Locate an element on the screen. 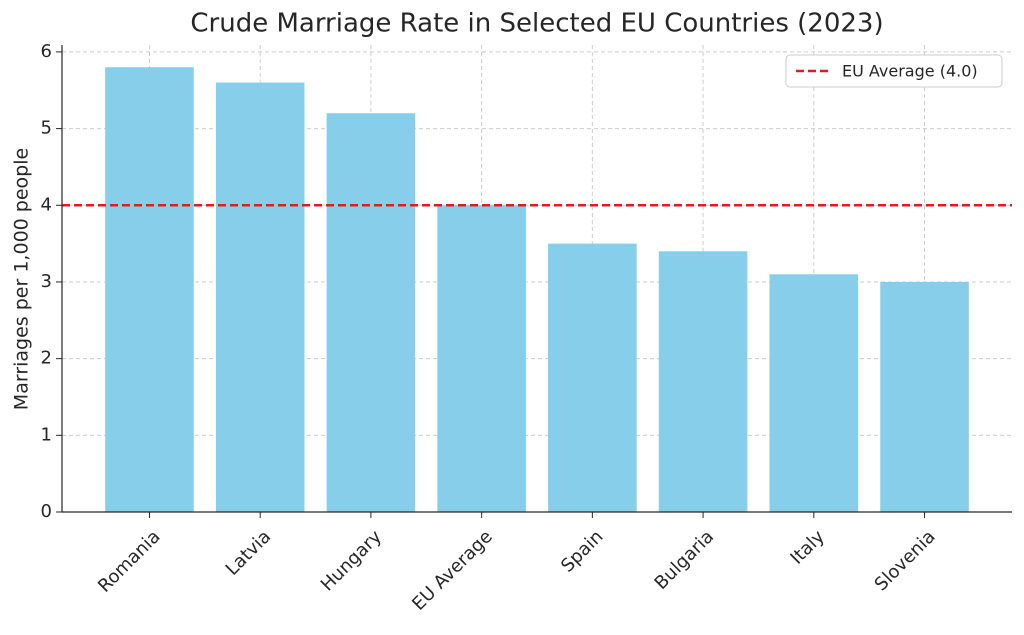  x-tick-label: Latvia is located at coordinates (249, 553).